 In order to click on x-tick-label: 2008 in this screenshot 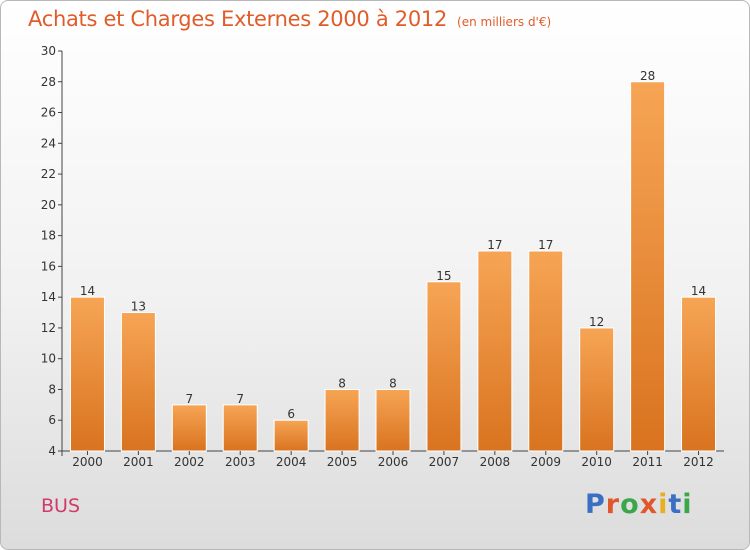, I will do `click(495, 462)`.